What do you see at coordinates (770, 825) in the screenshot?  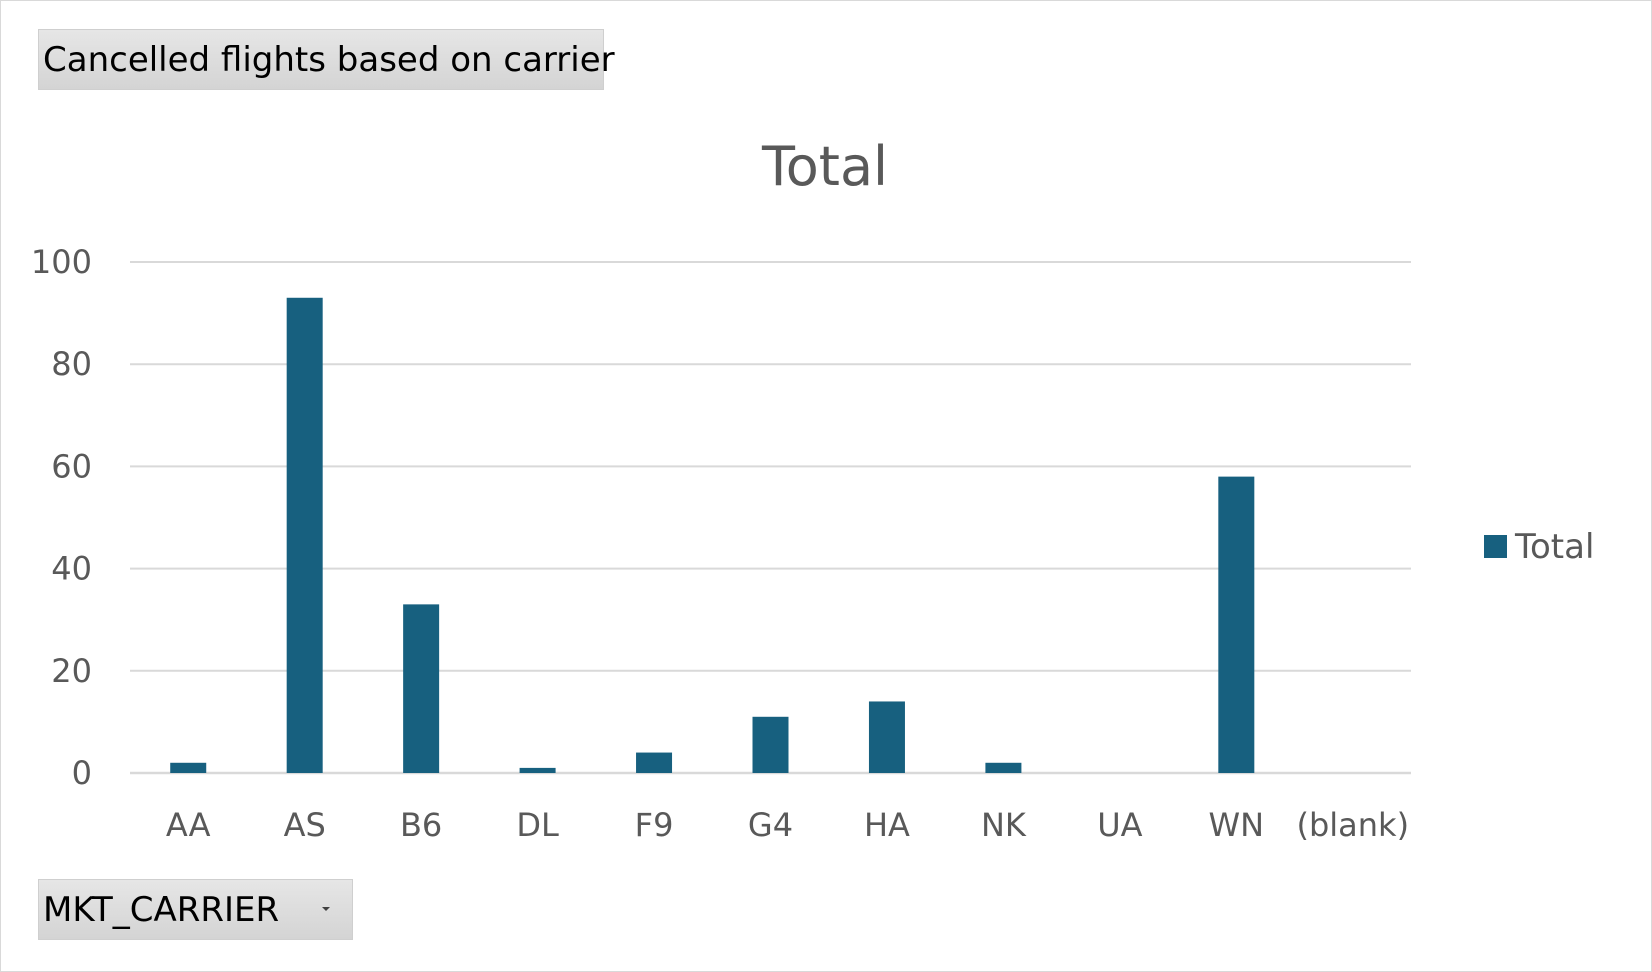 I see `x-tick-label: G4` at bounding box center [770, 825].